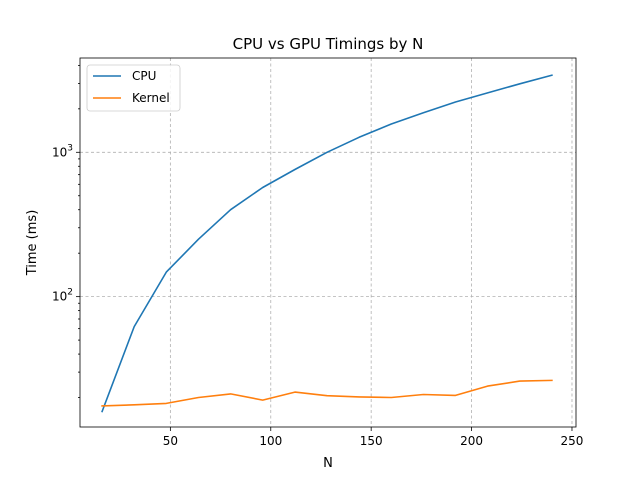  I want to click on x-tick-label: 50, so click(170, 441).